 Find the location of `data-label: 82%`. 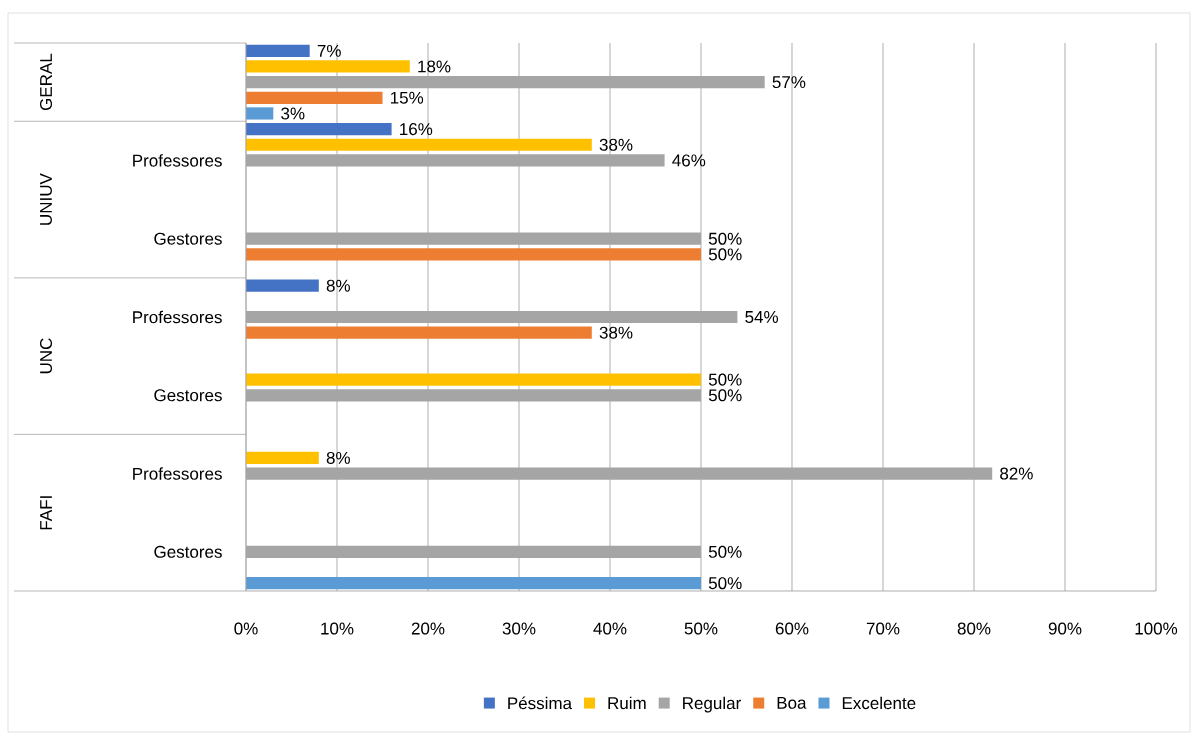

data-label: 82% is located at coordinates (1016, 473).